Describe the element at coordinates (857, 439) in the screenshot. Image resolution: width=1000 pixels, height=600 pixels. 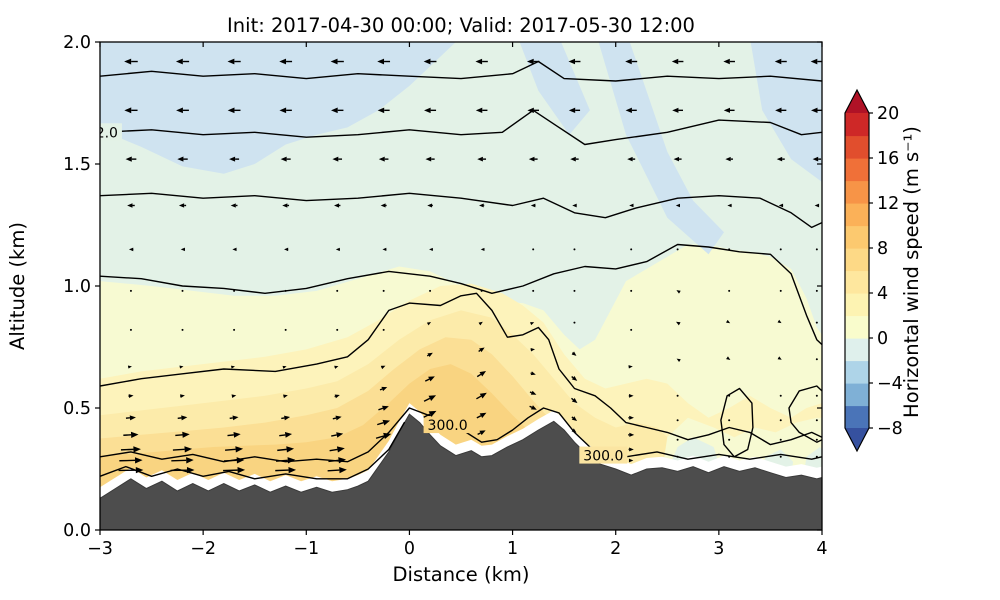
I see `colorbar-extend-low` at that location.